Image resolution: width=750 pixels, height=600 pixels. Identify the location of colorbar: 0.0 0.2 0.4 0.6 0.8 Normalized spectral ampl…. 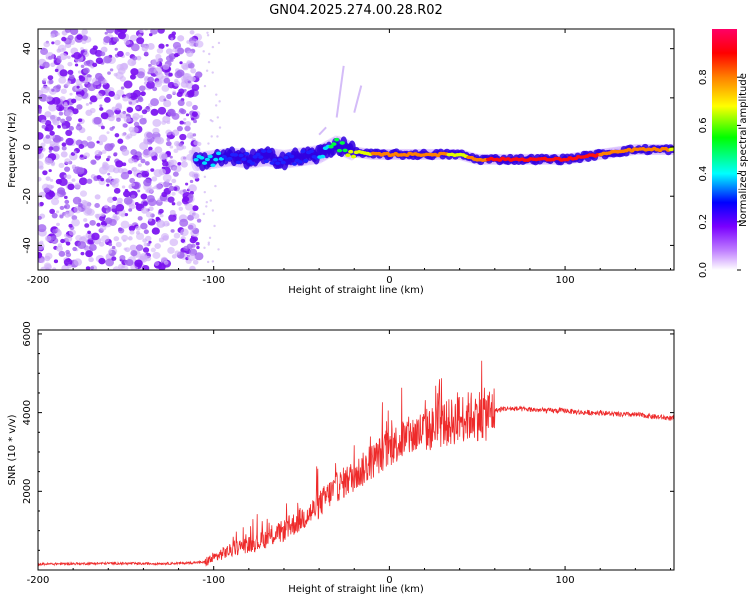
(723, 153).